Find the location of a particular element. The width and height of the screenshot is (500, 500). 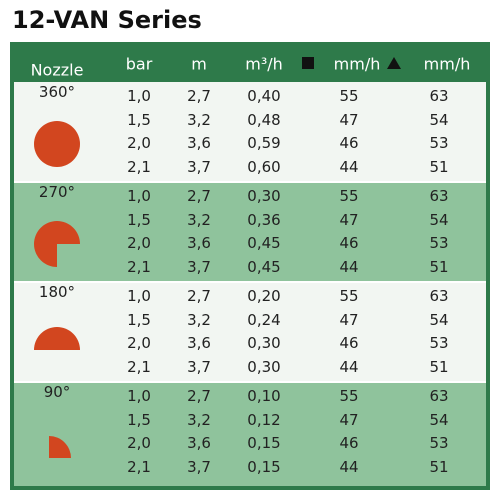

nozzle-angle: 180° is located at coordinates (57, 292).